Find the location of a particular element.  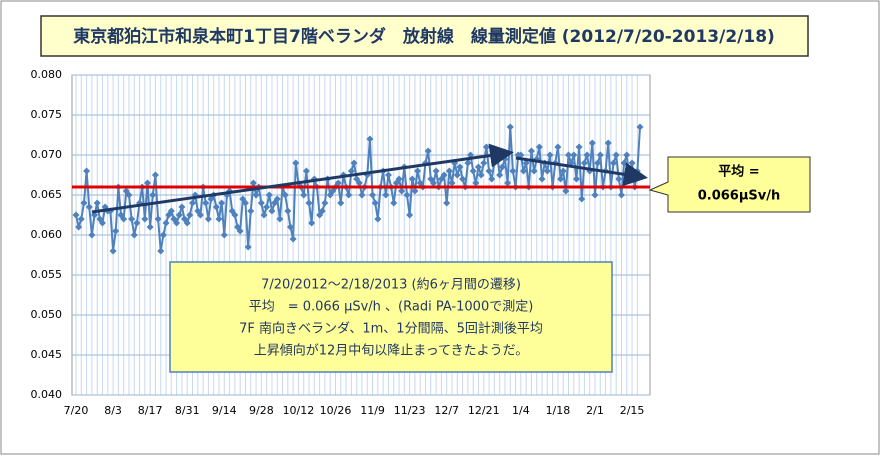

note-line: 7/20/2012～2/18/2013 (約6ヶ月間の遷移) is located at coordinates (391, 285).